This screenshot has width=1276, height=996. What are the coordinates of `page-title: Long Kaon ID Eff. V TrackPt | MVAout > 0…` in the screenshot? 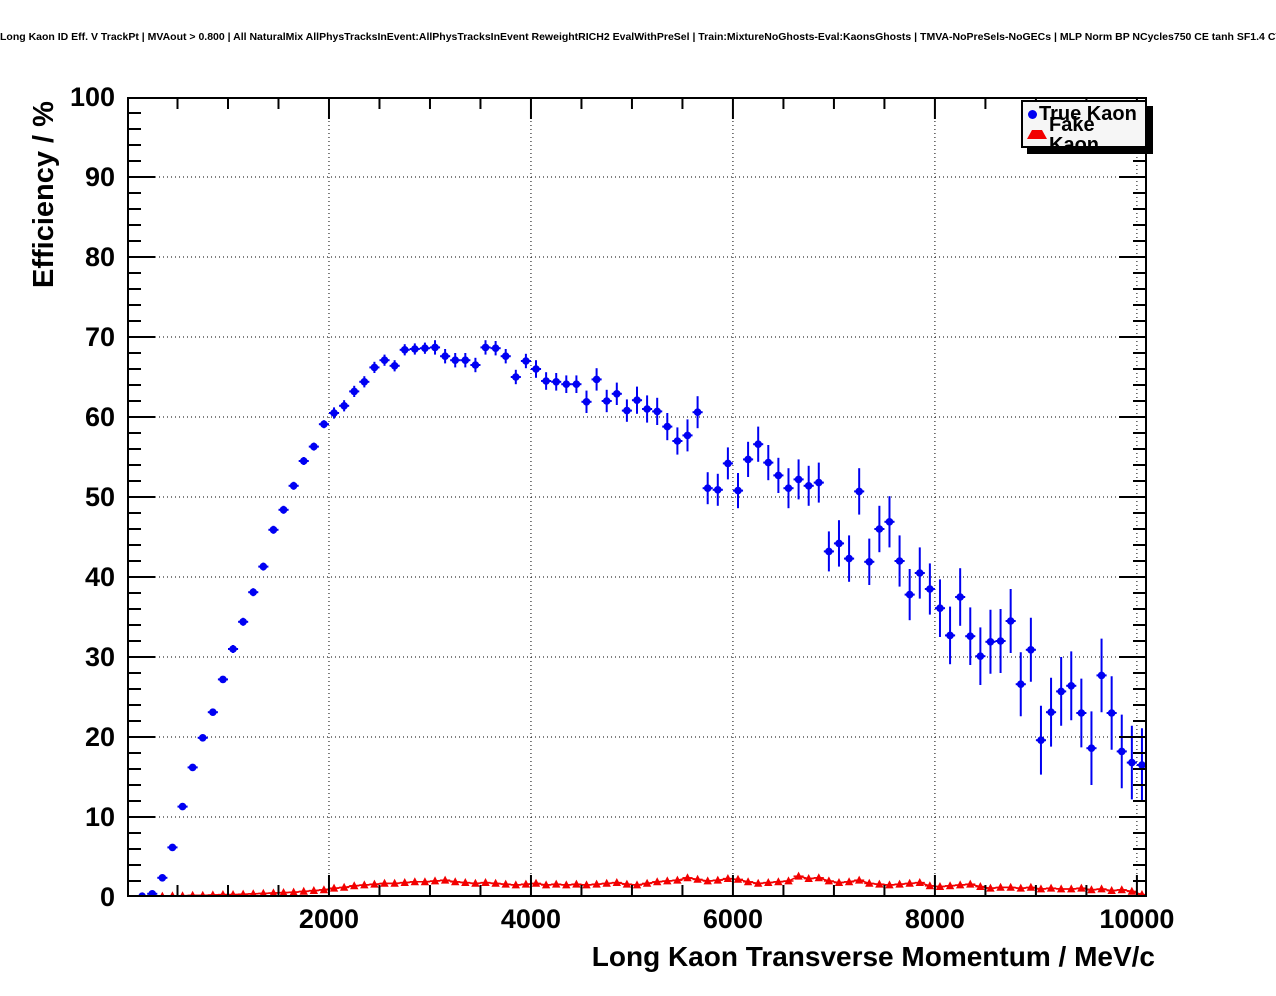 It's located at (638, 37).